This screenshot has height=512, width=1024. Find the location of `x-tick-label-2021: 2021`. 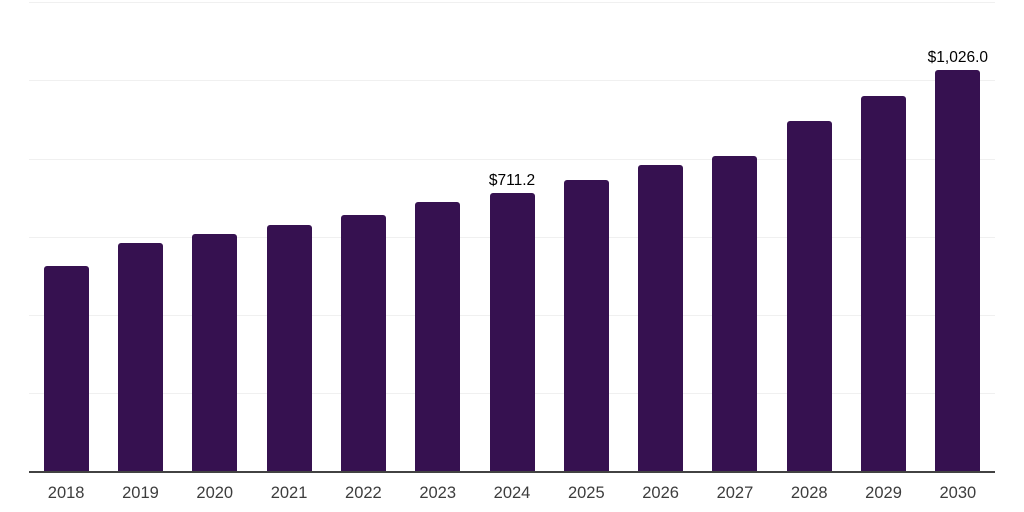

x-tick-label-2021: 2021 is located at coordinates (289, 493).